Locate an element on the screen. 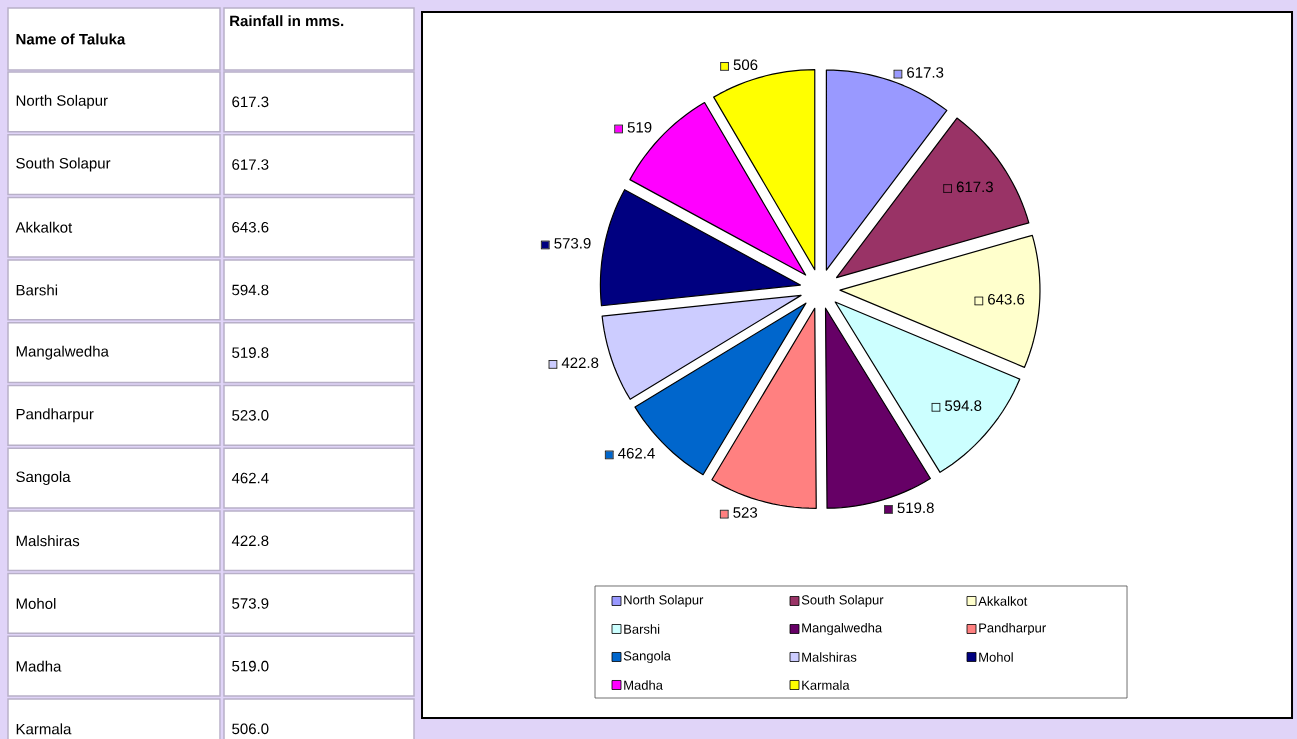  category-label: Mangalwedha is located at coordinates (62, 352).